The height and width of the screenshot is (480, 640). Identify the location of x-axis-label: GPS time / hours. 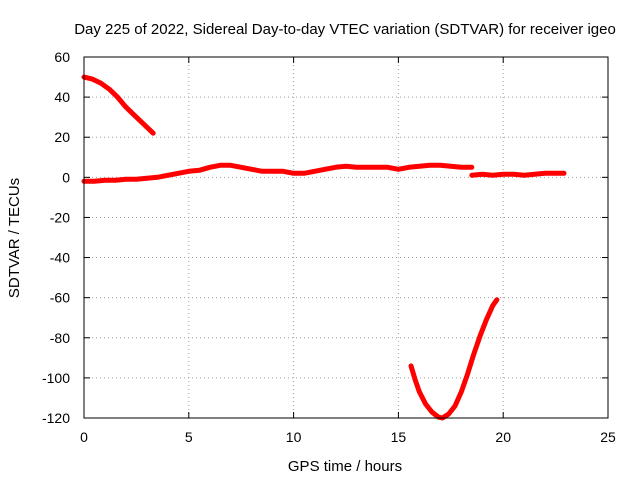
(345, 466).